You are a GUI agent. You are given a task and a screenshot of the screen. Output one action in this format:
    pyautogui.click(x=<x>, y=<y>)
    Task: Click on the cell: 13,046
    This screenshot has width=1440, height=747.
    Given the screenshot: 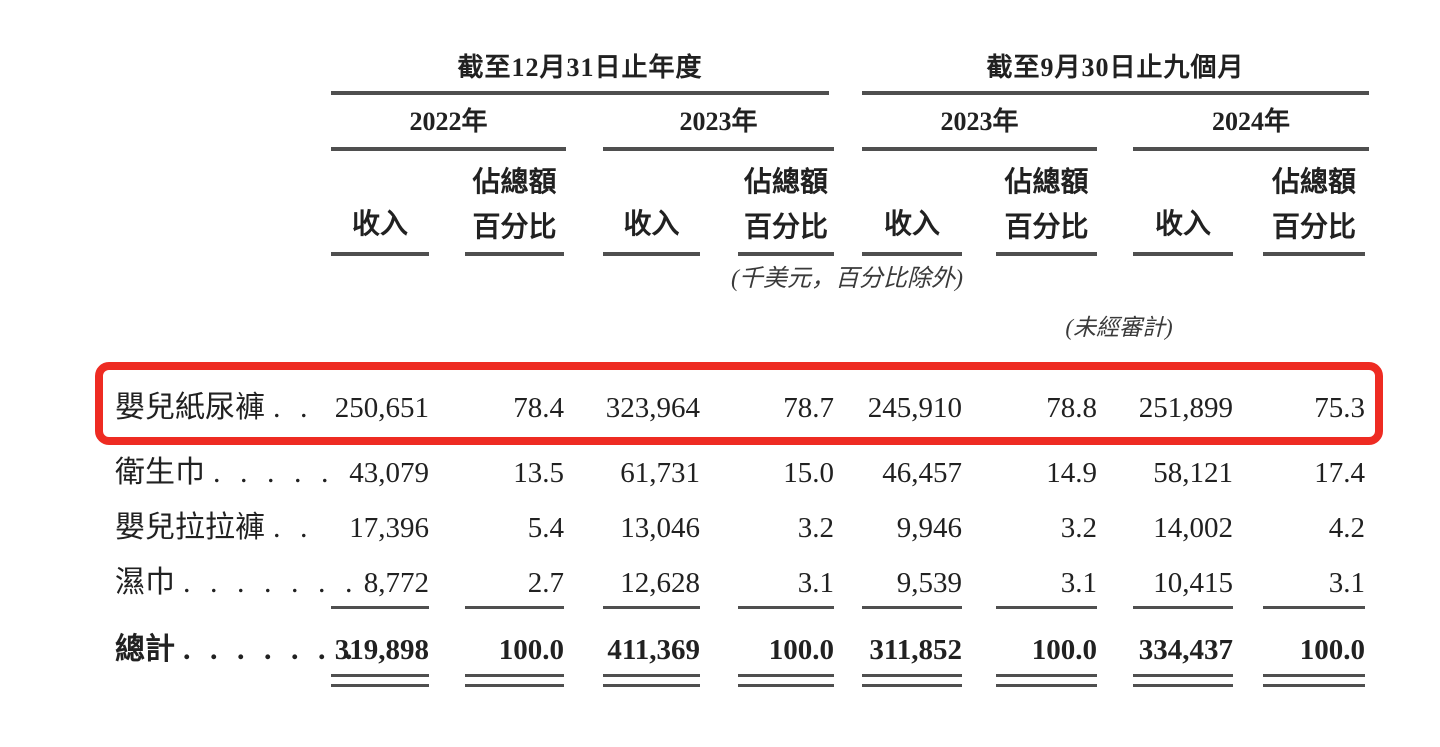 What is the action you would take?
    pyautogui.click(x=660, y=528)
    